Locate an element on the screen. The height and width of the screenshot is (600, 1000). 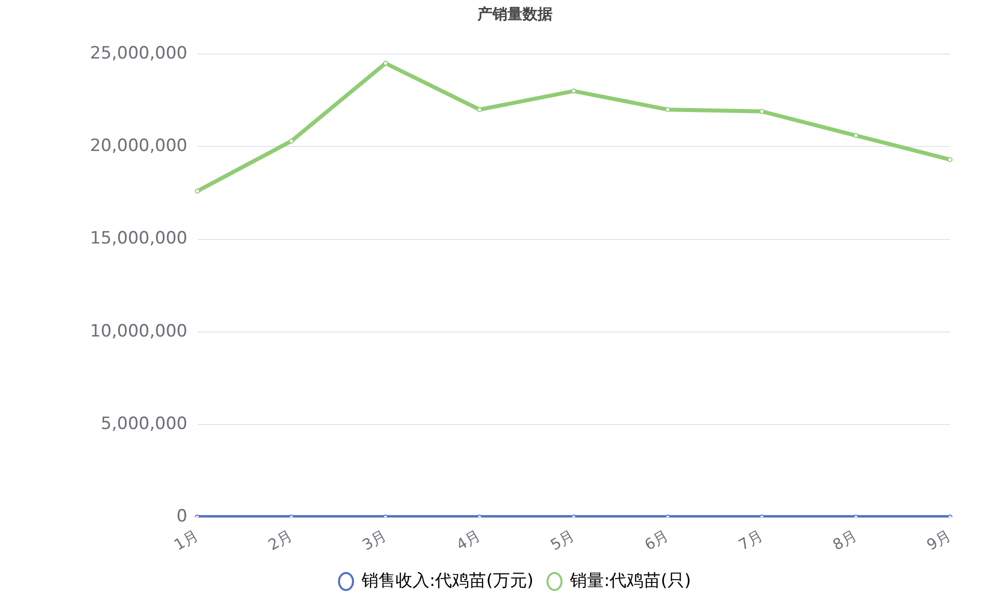
x-tick-label: 9月 is located at coordinates (939, 540).